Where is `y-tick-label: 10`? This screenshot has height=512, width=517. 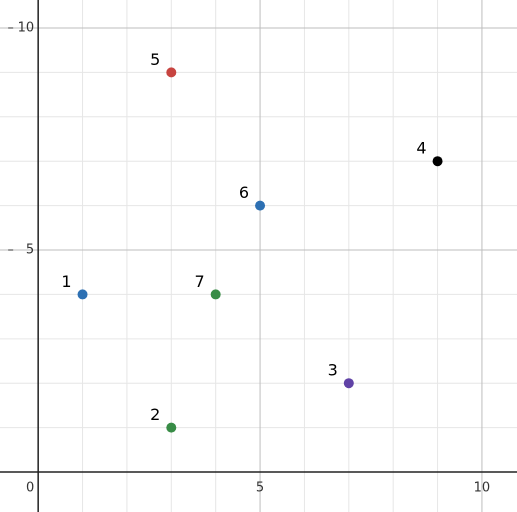 y-tick-label: 10 is located at coordinates (26, 27).